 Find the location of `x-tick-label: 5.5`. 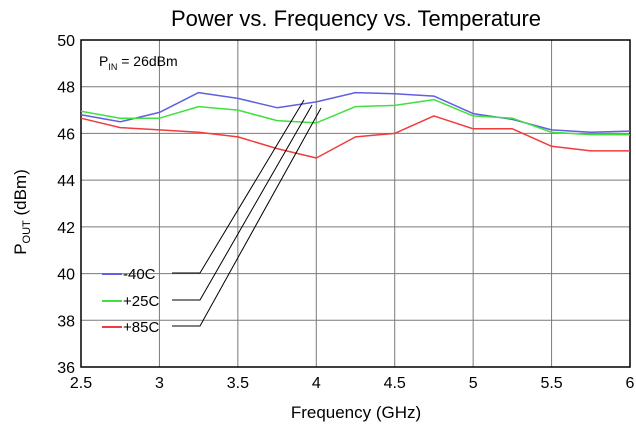

x-tick-label: 5.5 is located at coordinates (551, 383).